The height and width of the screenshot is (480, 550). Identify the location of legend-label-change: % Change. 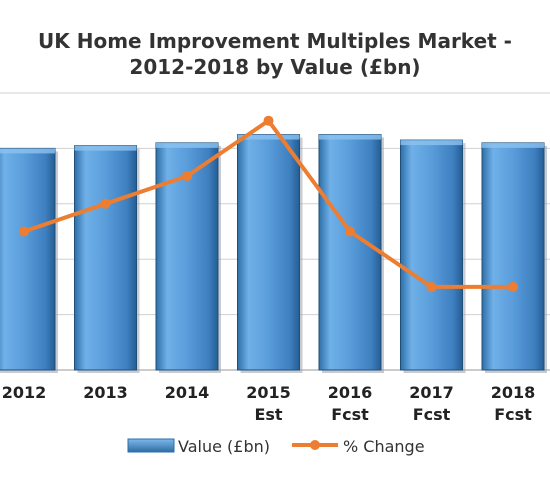
(384, 446).